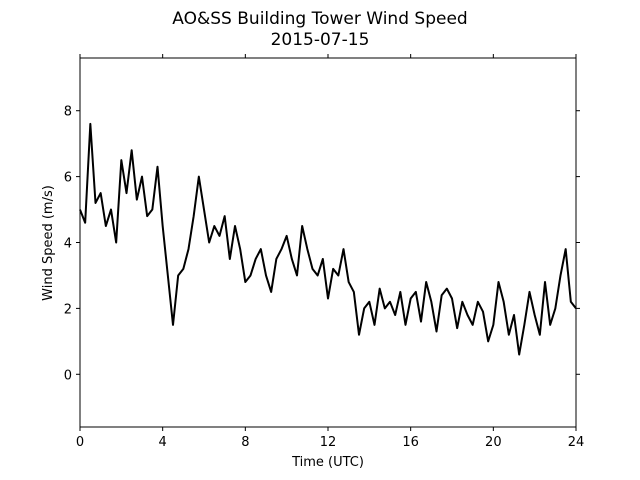  I want to click on x-tick-label: 4, so click(163, 442).